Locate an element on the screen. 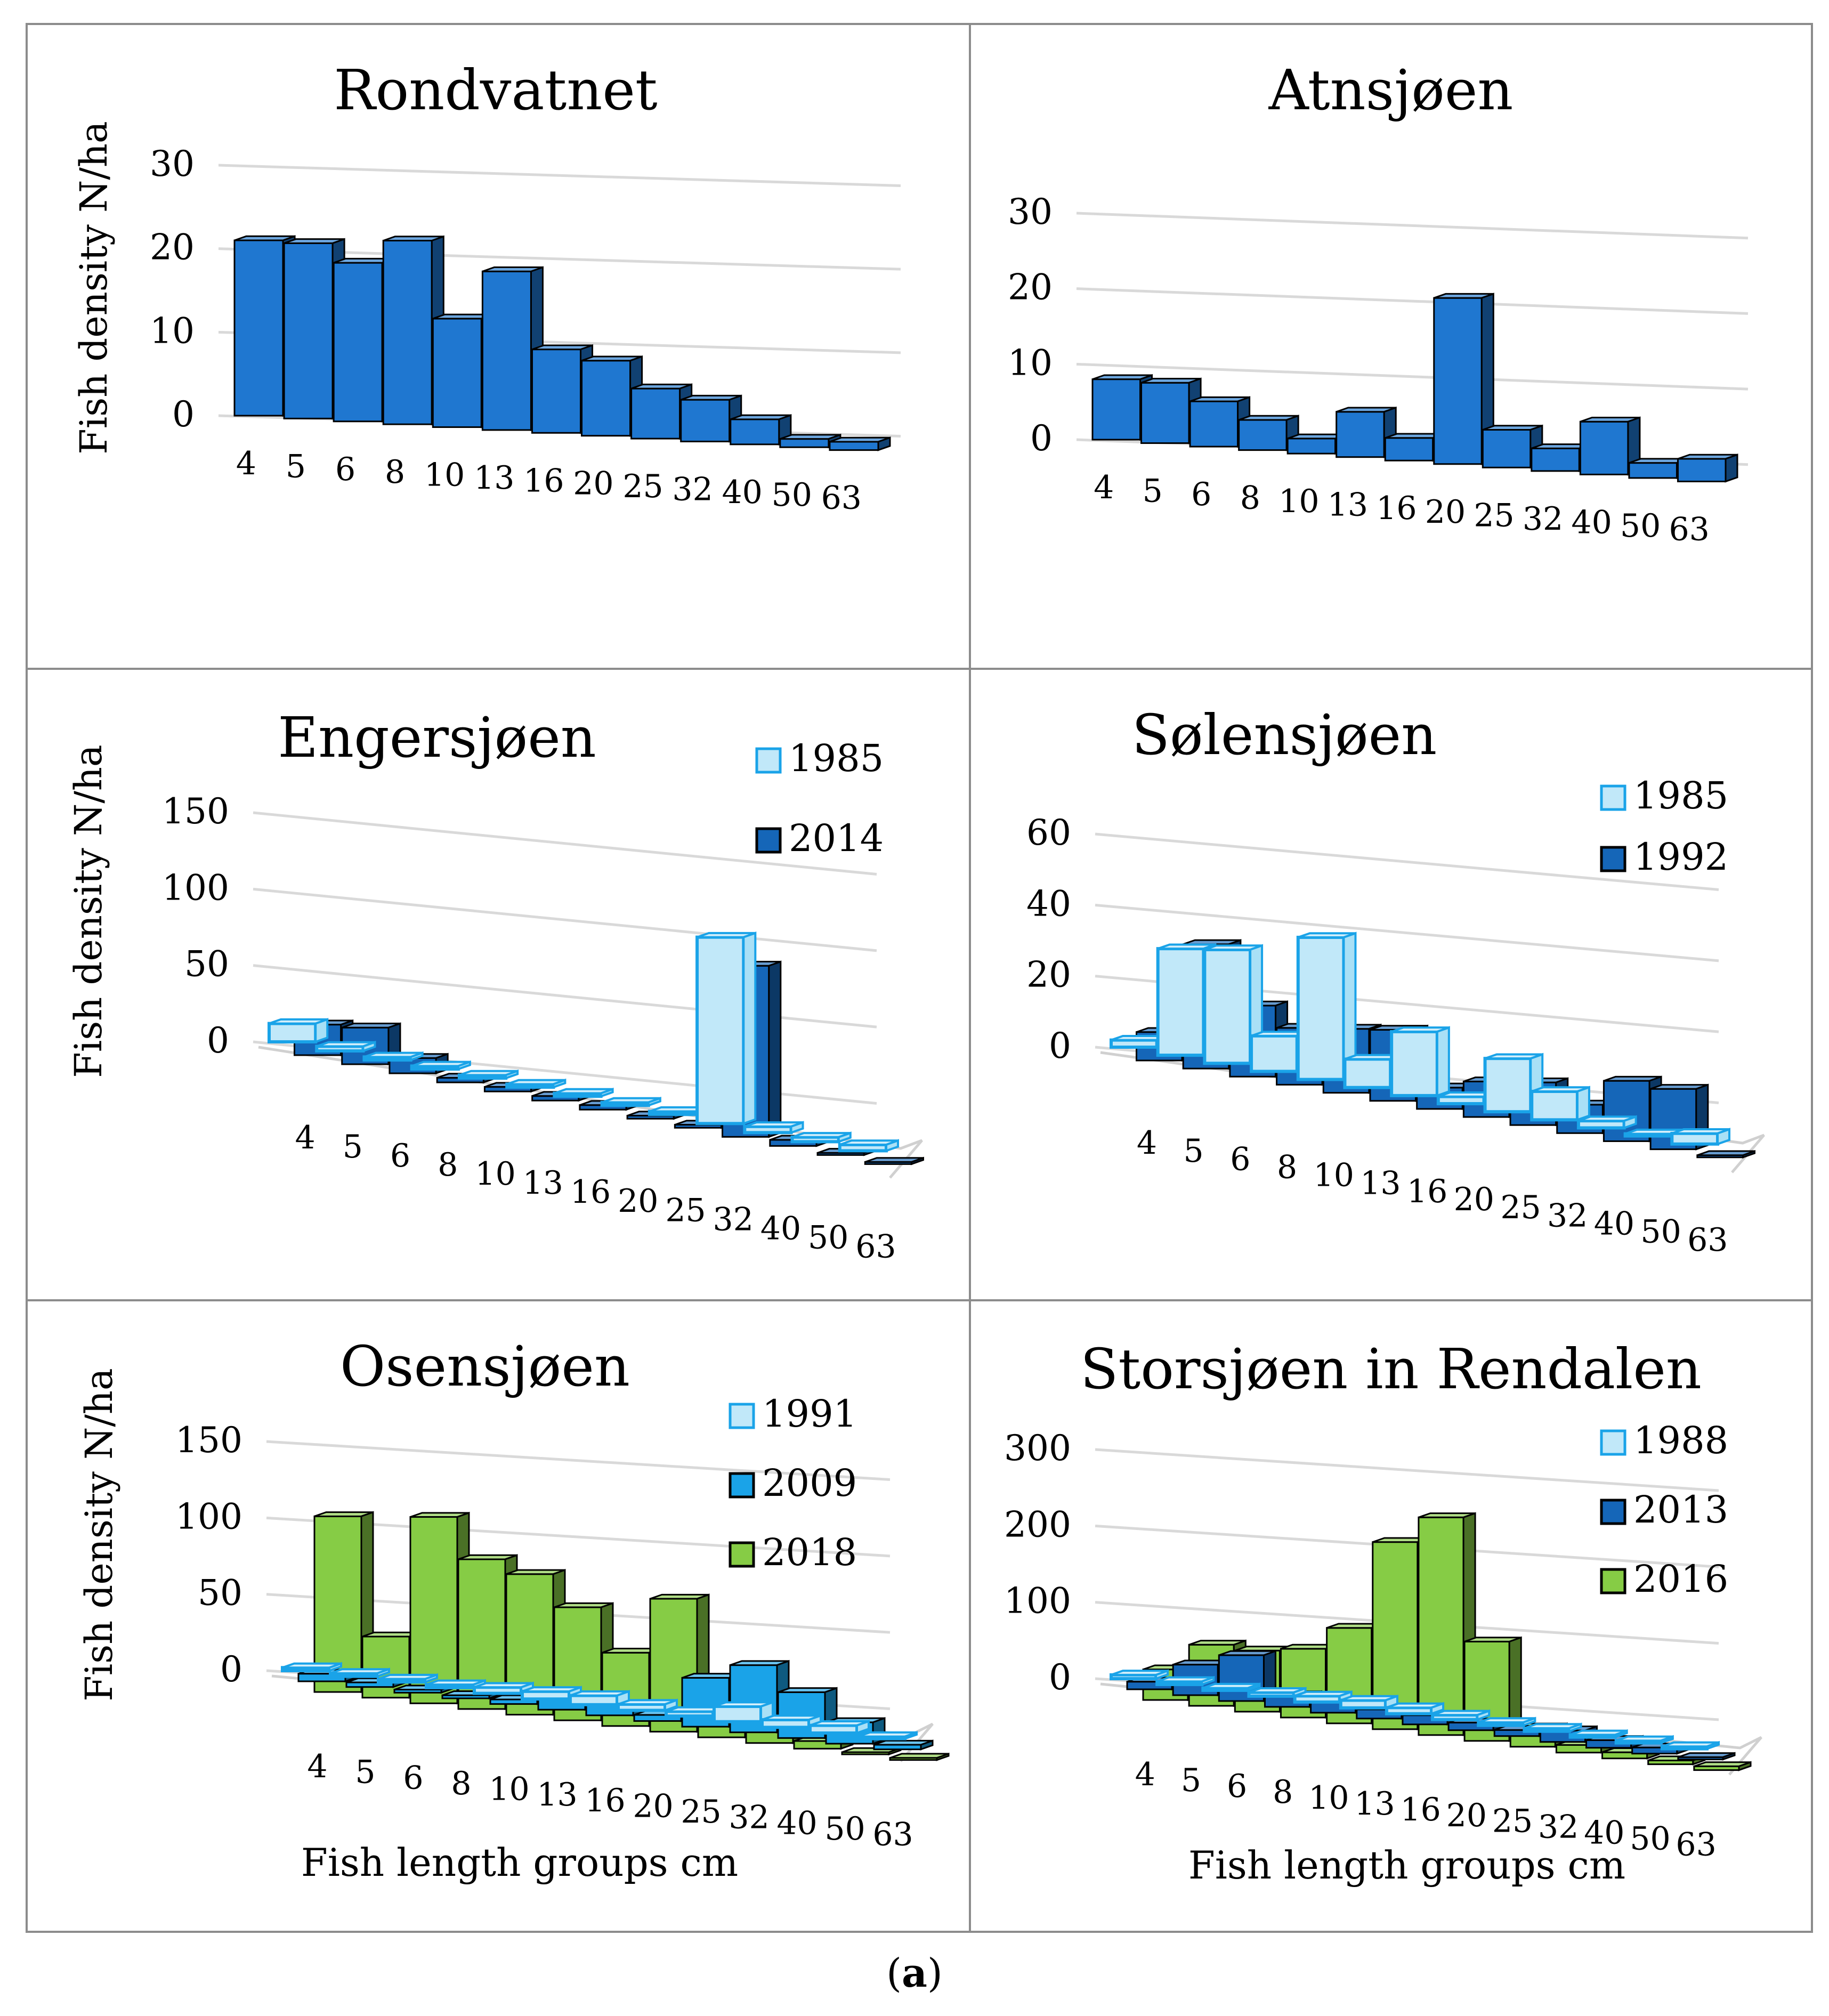 Image resolution: width=1829 pixels, height=2016 pixels. y-tick-label: 60 is located at coordinates (1048, 833).